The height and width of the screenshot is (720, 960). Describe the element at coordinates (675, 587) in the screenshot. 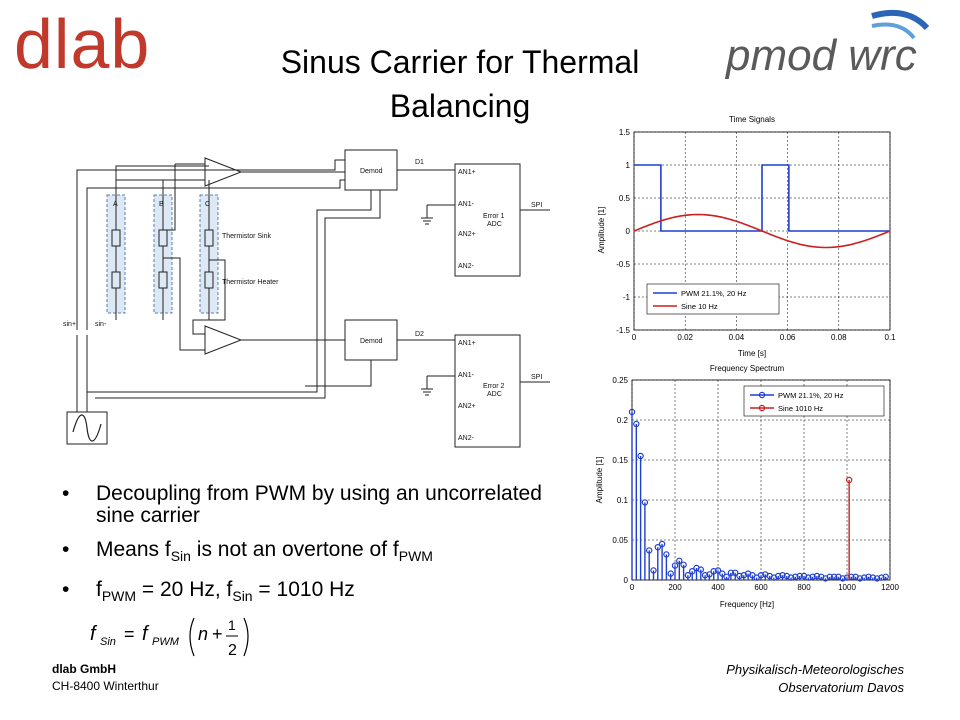

I see `freq-xtick-label: 200` at that location.